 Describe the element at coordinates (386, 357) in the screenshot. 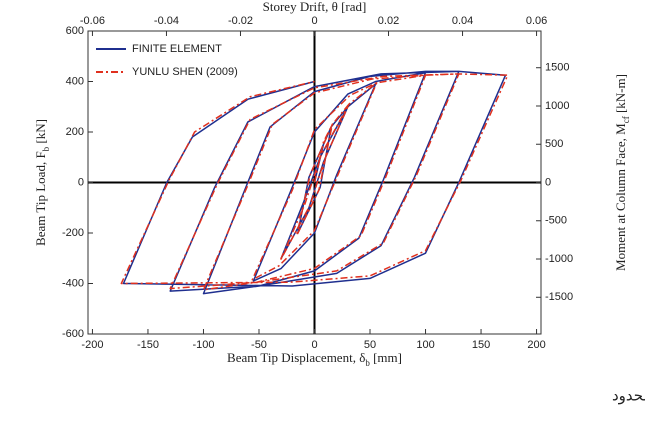

I see `x-axis-label-part: [mm]` at that location.